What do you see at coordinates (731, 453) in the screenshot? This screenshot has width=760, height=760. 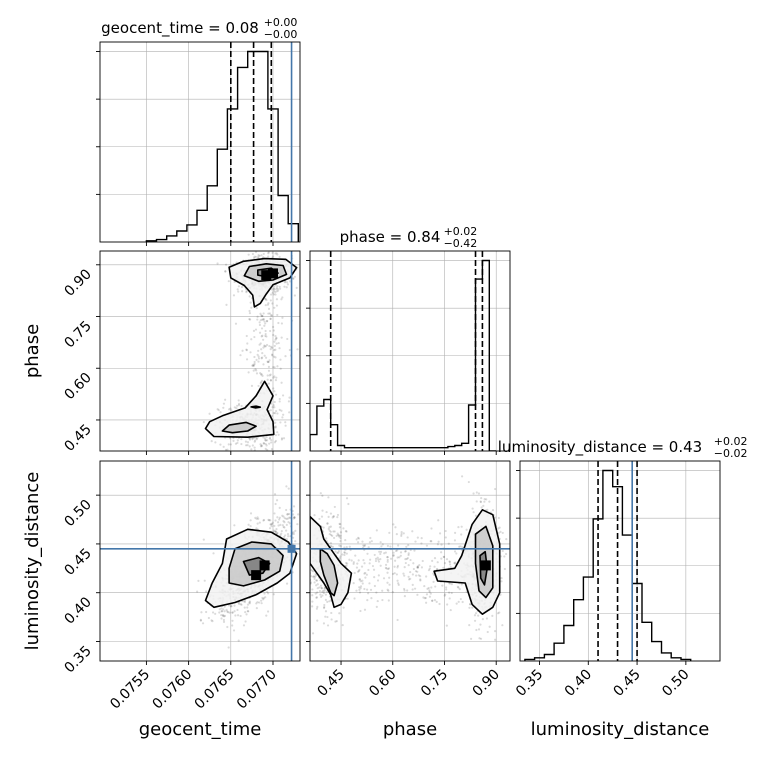 I see `title-lower-error: −0.02` at bounding box center [731, 453].